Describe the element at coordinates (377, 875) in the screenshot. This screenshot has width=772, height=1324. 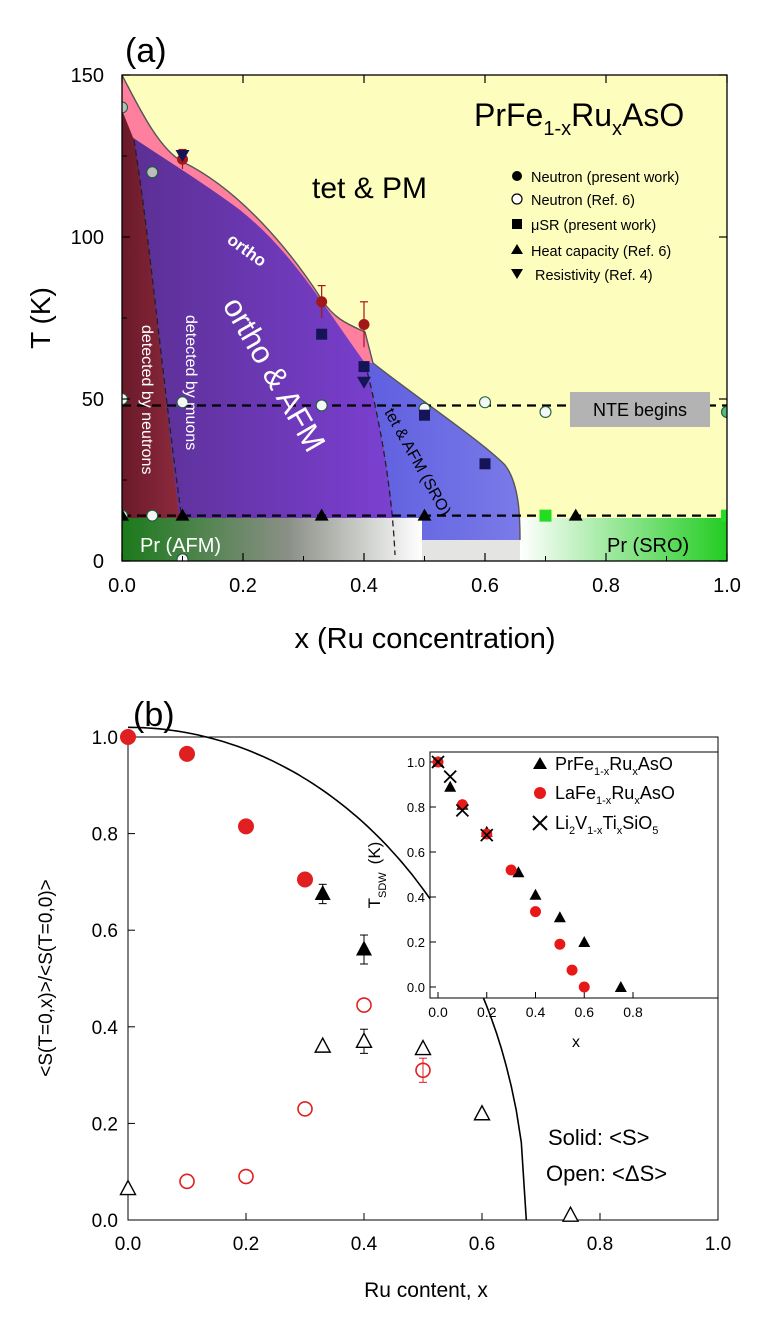
I see `inset-y-label: TSDW (K)` at that location.